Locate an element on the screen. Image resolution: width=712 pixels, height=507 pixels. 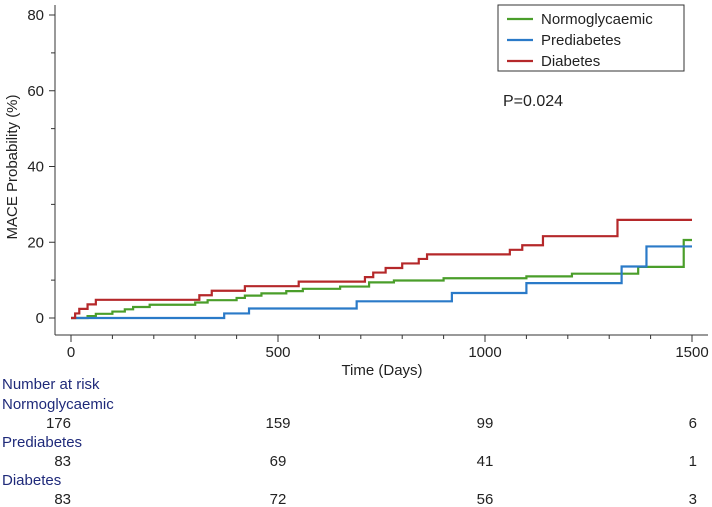
x-axis-ticks: 0 500 1000 1500 is located at coordinates (388, 348).